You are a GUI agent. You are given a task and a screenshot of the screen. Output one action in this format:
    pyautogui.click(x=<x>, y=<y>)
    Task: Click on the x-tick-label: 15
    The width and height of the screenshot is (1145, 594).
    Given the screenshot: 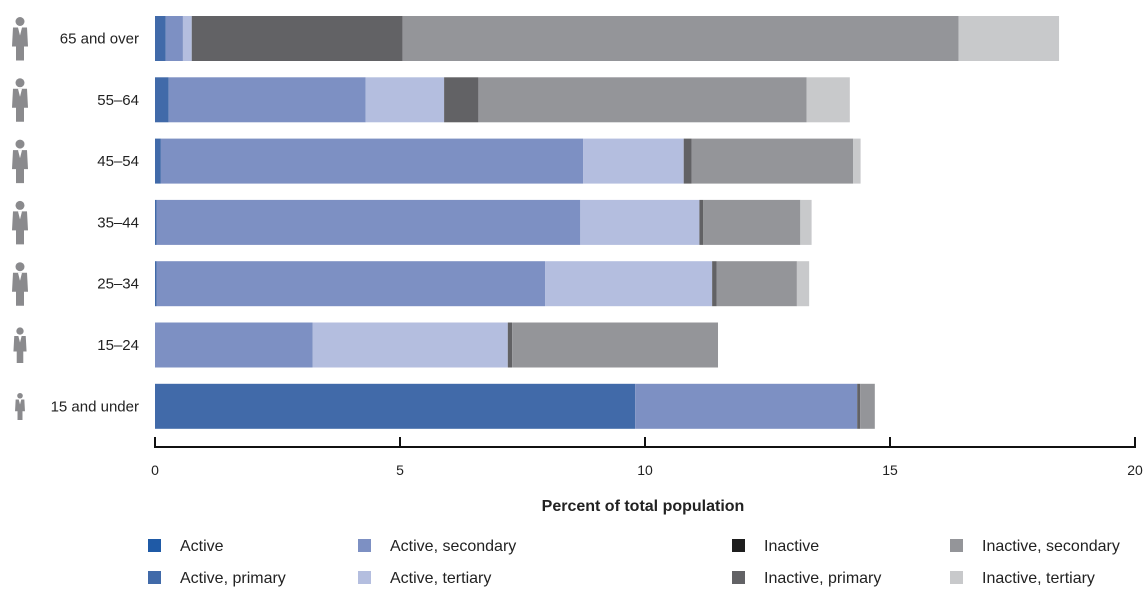 What is the action you would take?
    pyautogui.click(x=890, y=470)
    